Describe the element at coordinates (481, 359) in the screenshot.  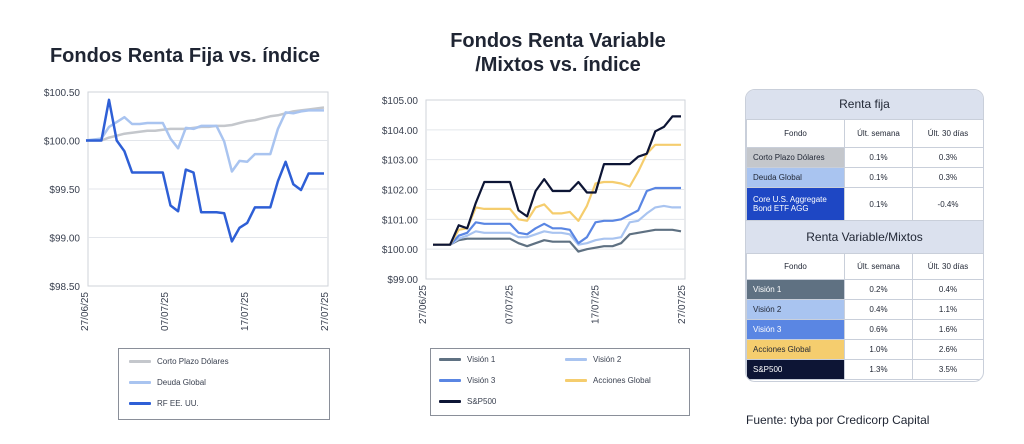
I see `legend-label: Visión 1` at that location.